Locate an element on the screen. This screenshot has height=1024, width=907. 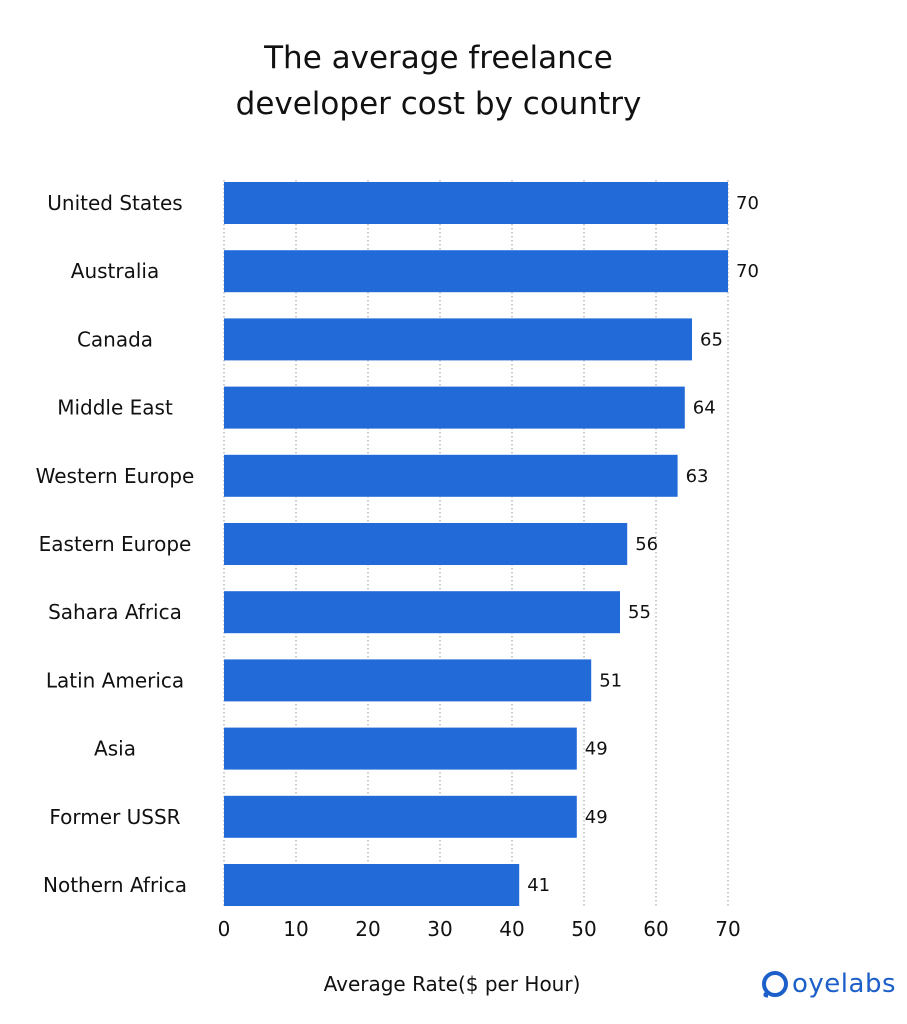
category-label: United States is located at coordinates (114, 203).